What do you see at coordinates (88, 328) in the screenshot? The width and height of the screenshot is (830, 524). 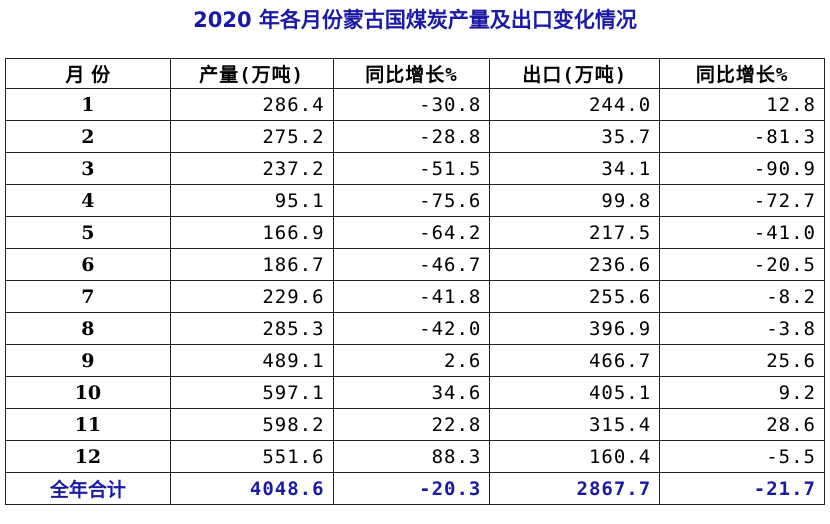 I see `table-cell: 8` at bounding box center [88, 328].